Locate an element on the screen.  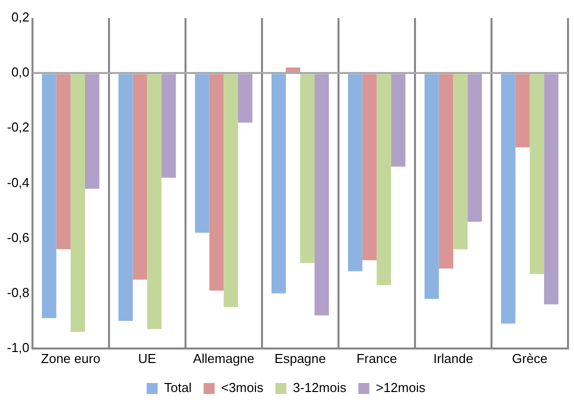
legend-label: <3mois is located at coordinates (242, 388).